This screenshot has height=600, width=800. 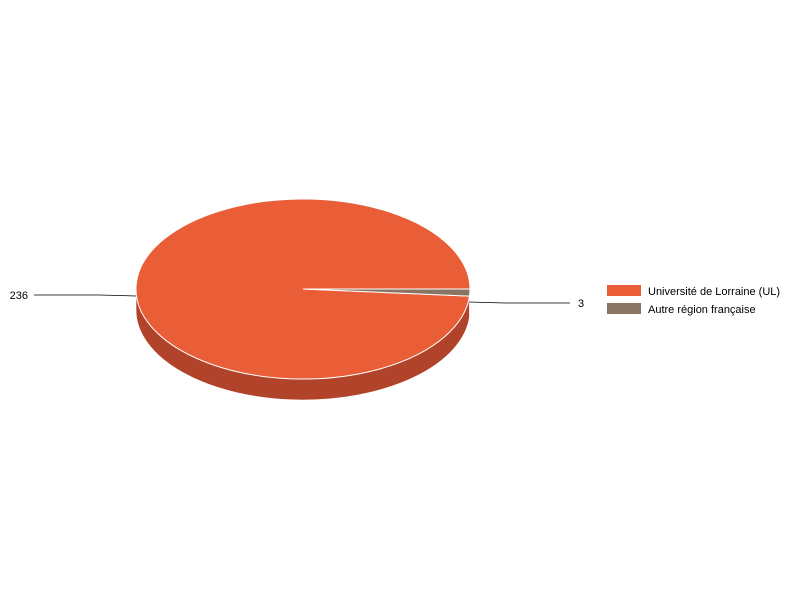 I want to click on data-label: 236, so click(x=19, y=296).